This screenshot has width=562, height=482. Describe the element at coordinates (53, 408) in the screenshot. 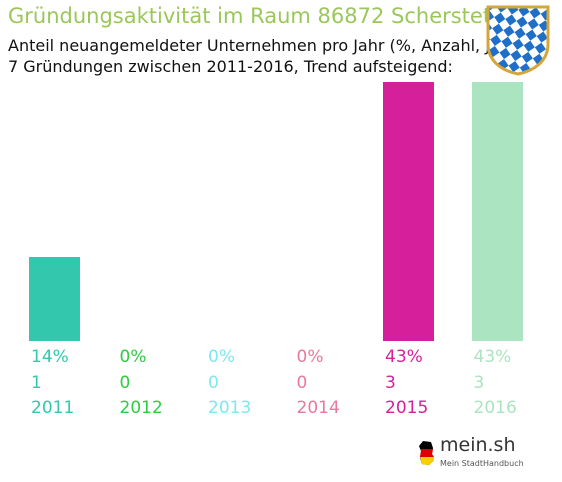

I see `year-label-2011: 2011` at that location.